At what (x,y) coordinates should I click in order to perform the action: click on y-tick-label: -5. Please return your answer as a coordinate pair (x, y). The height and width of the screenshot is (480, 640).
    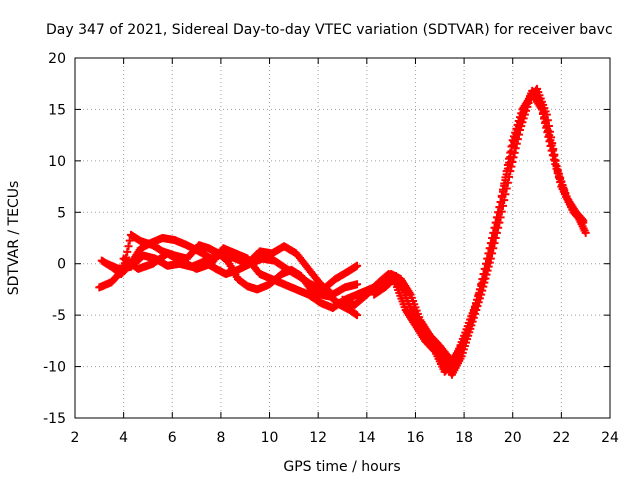
    Looking at the image, I should click on (59, 316).